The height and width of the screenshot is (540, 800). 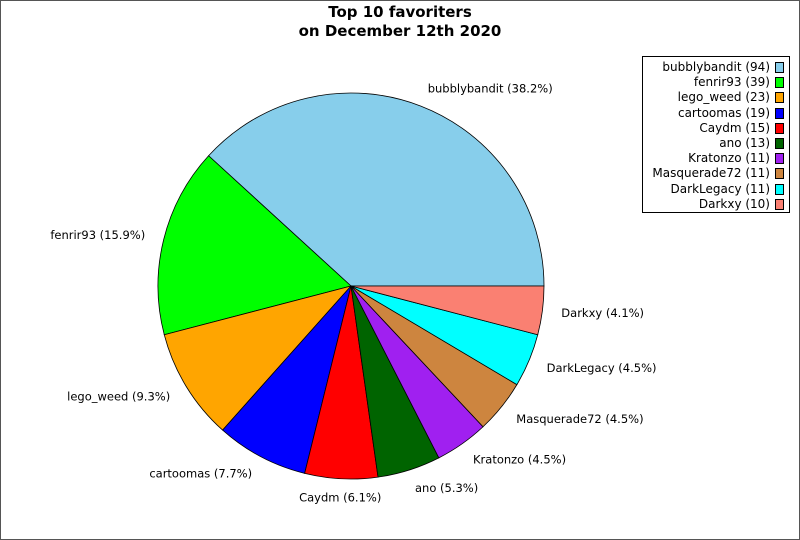 What do you see at coordinates (729, 158) in the screenshot?
I see `legend-label: Kratonzo (11)` at bounding box center [729, 158].